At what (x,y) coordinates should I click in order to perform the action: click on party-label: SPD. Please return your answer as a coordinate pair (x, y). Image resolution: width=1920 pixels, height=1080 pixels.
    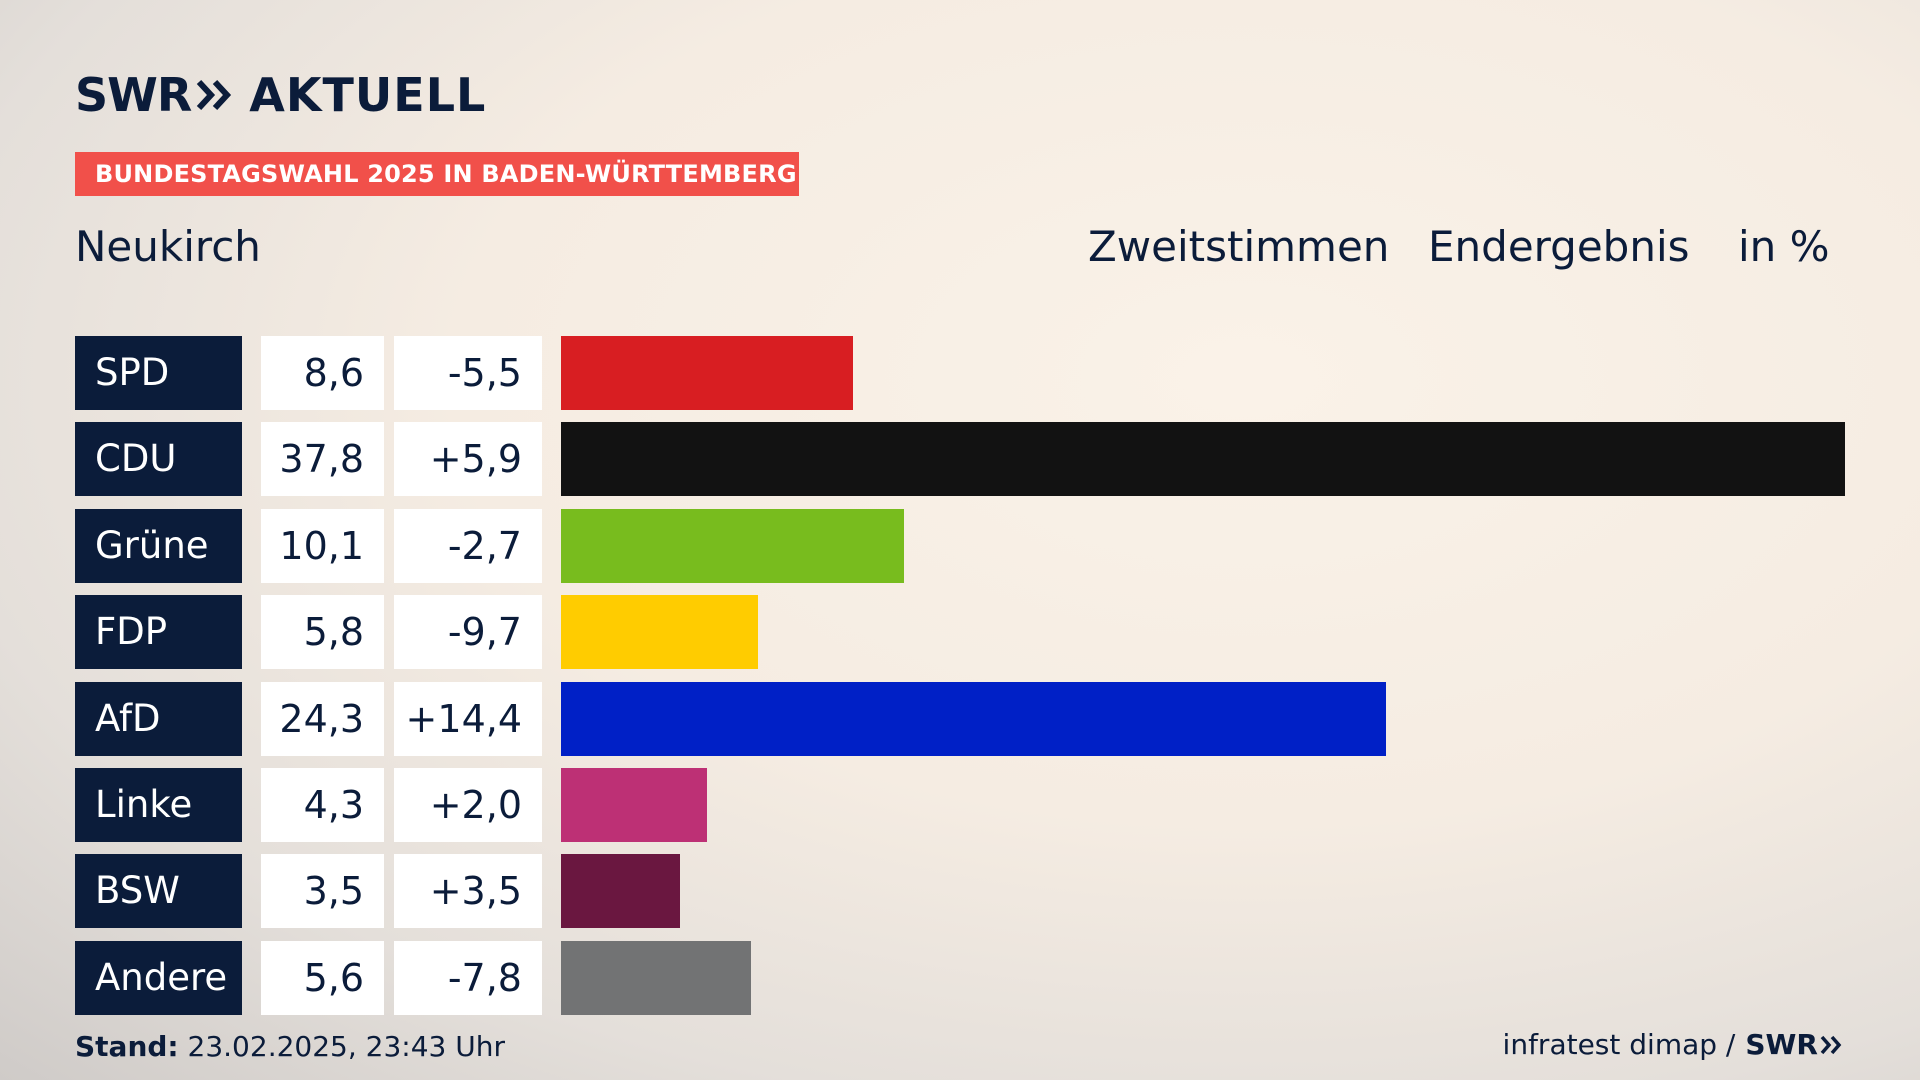
    Looking at the image, I should click on (158, 373).